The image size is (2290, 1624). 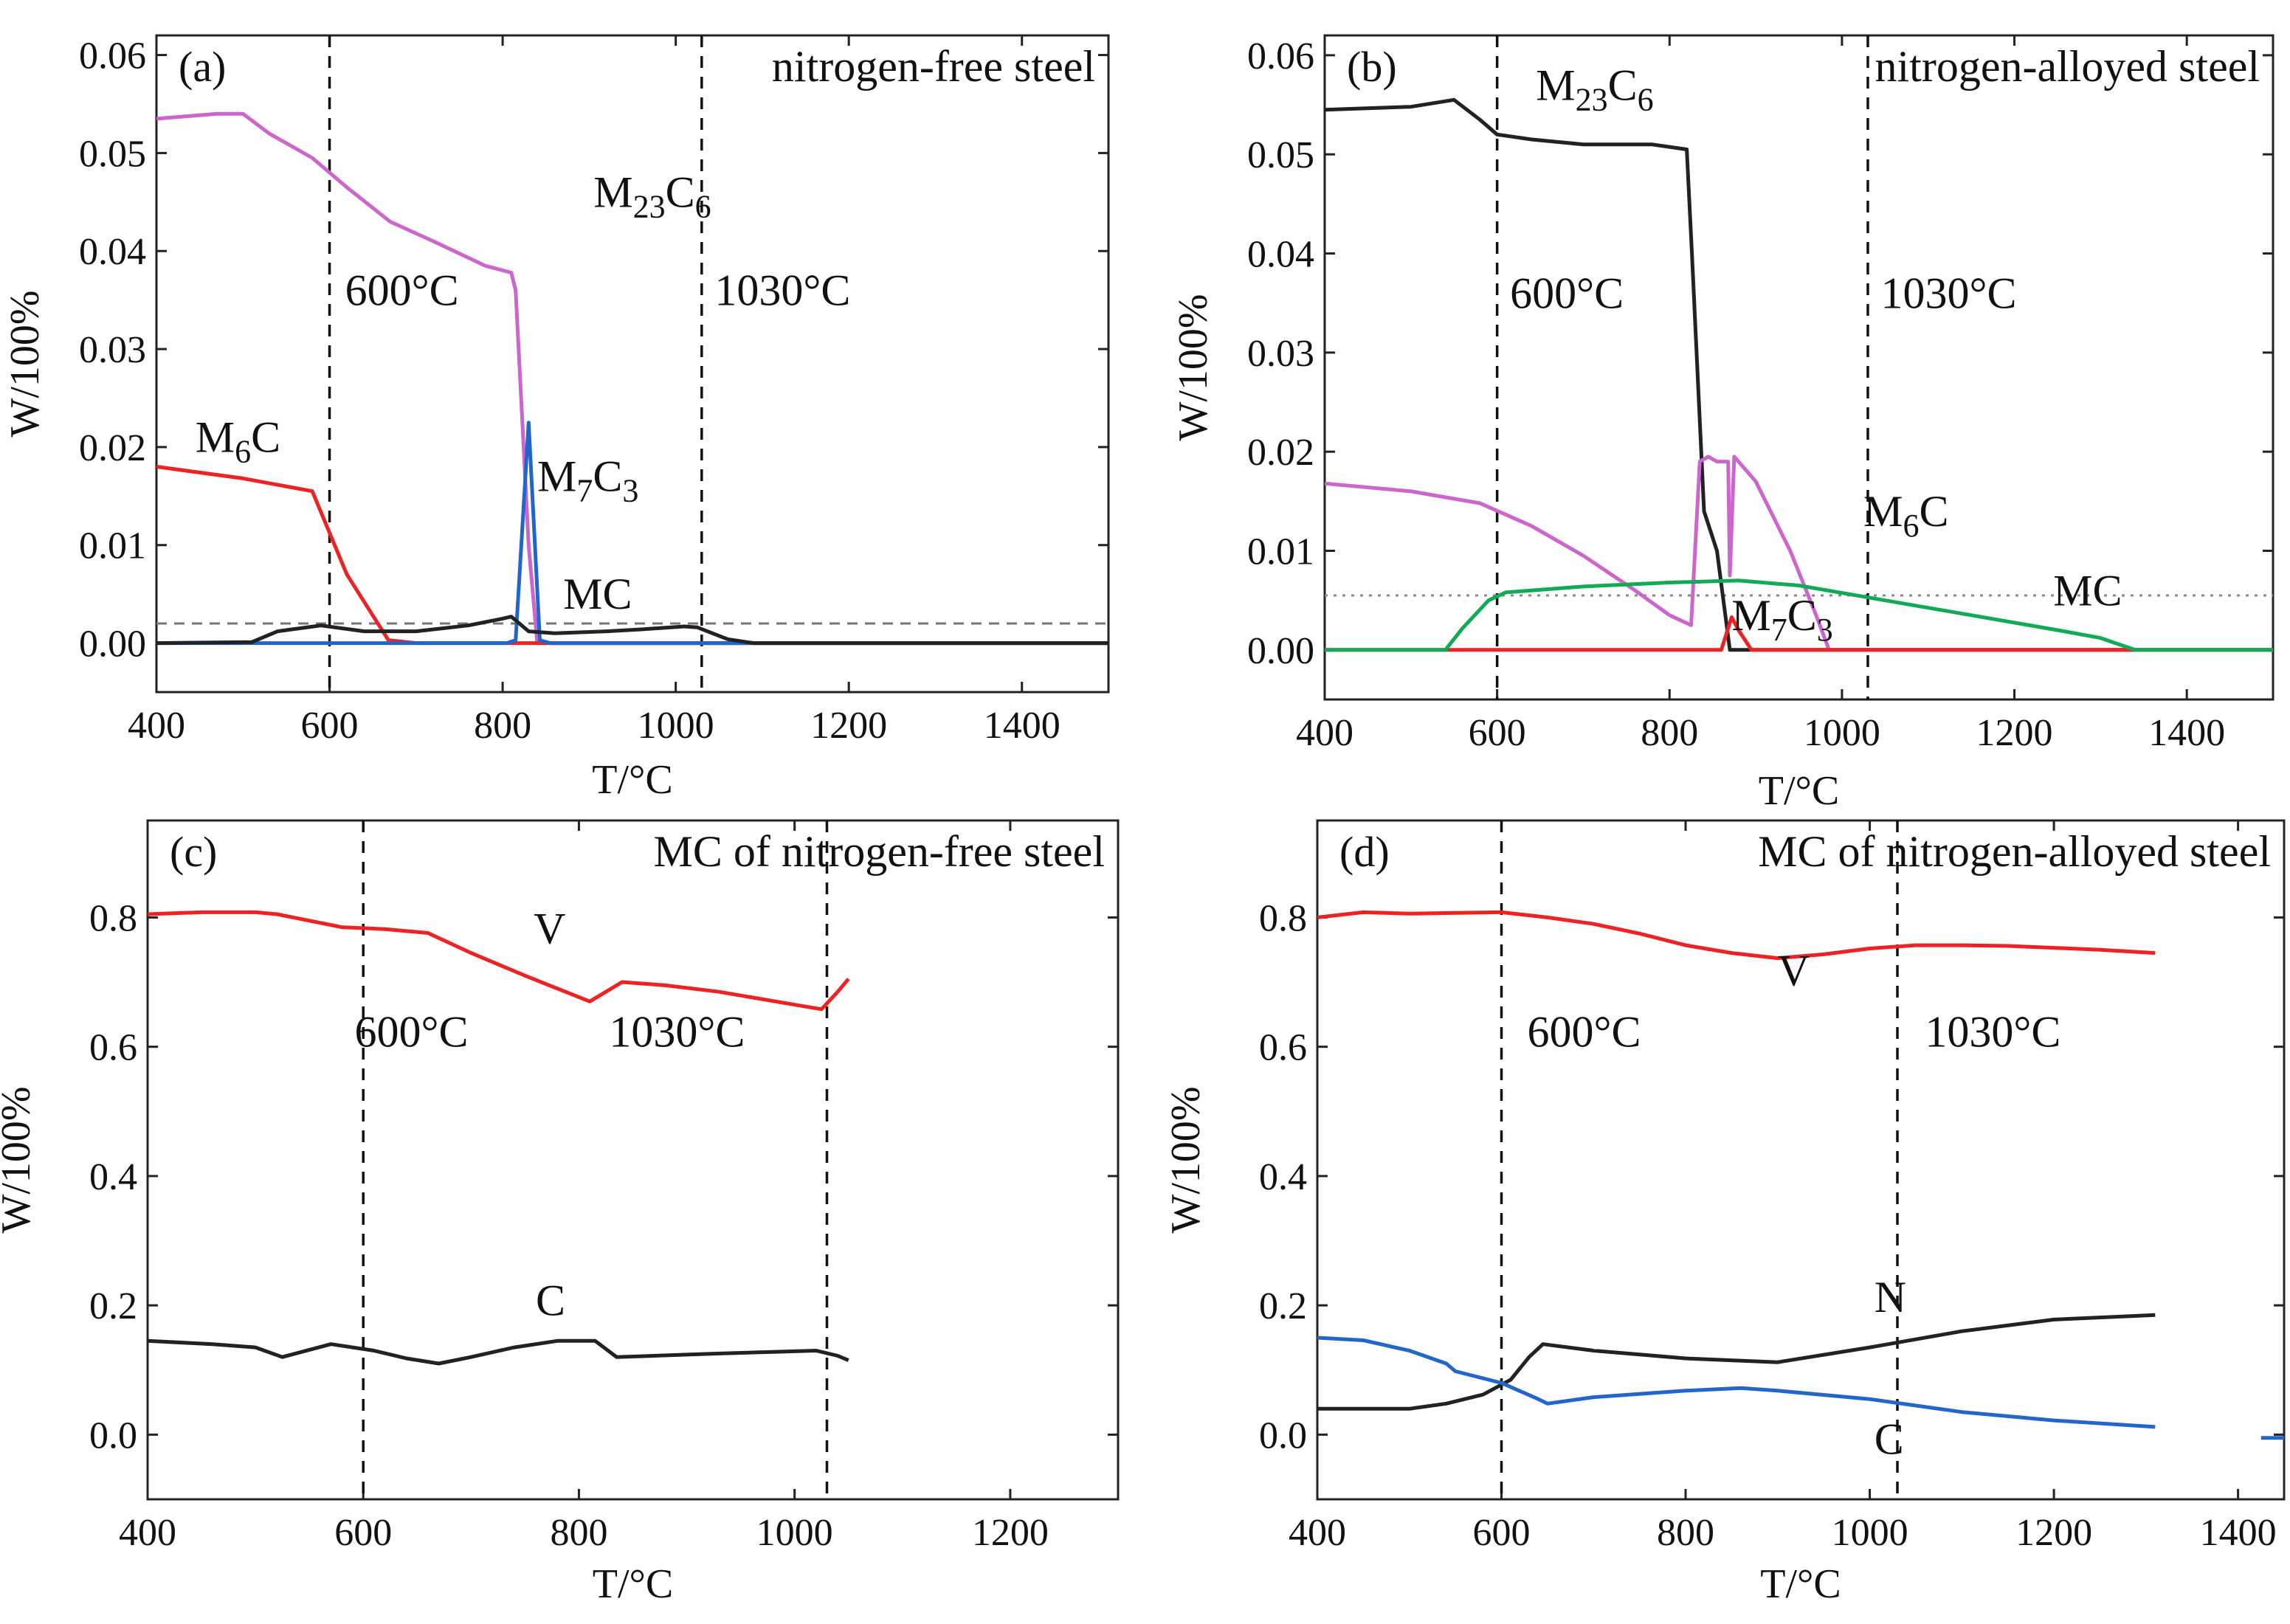 I want to click on panel-title: MC of nitrogen-alloyed steel, so click(x=2014, y=852).